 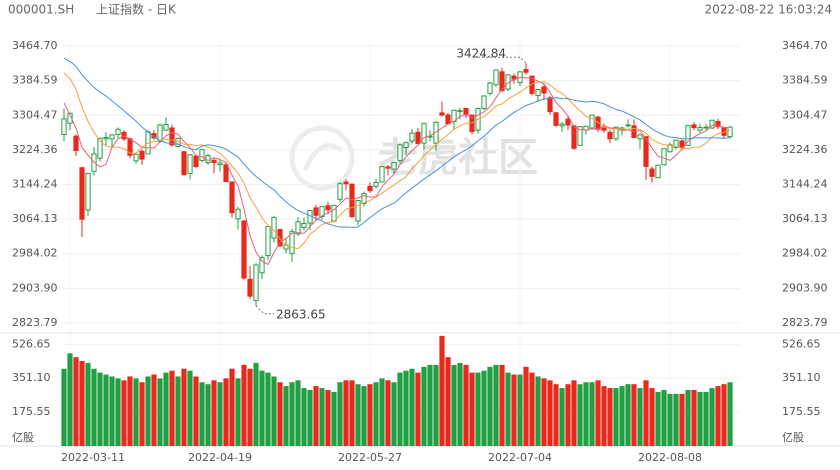 What do you see at coordinates (93, 457) in the screenshot?
I see `x-tick-label: 2022-03-11` at bounding box center [93, 457].